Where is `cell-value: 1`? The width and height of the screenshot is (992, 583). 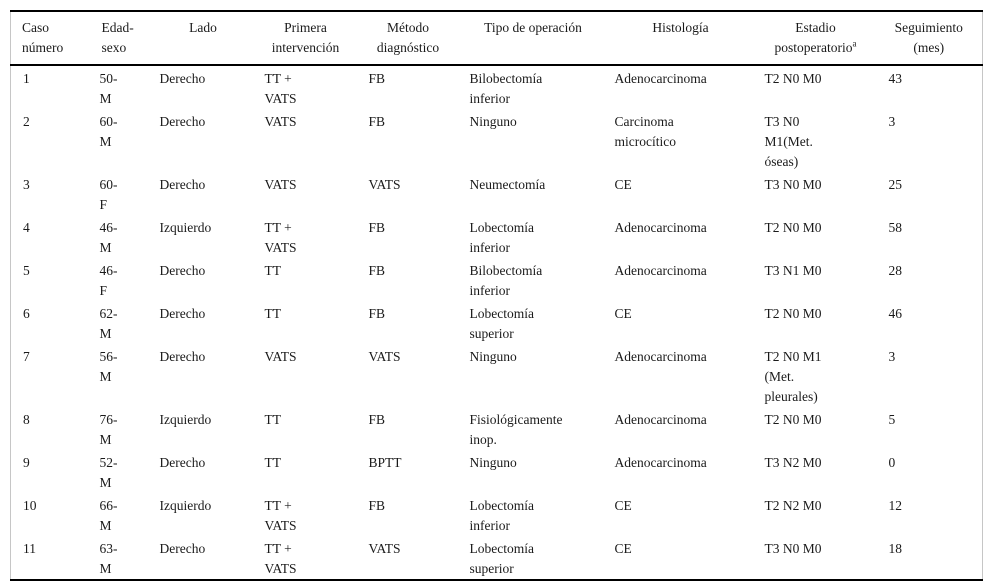
cell-value: 1 is located at coordinates (26, 78).